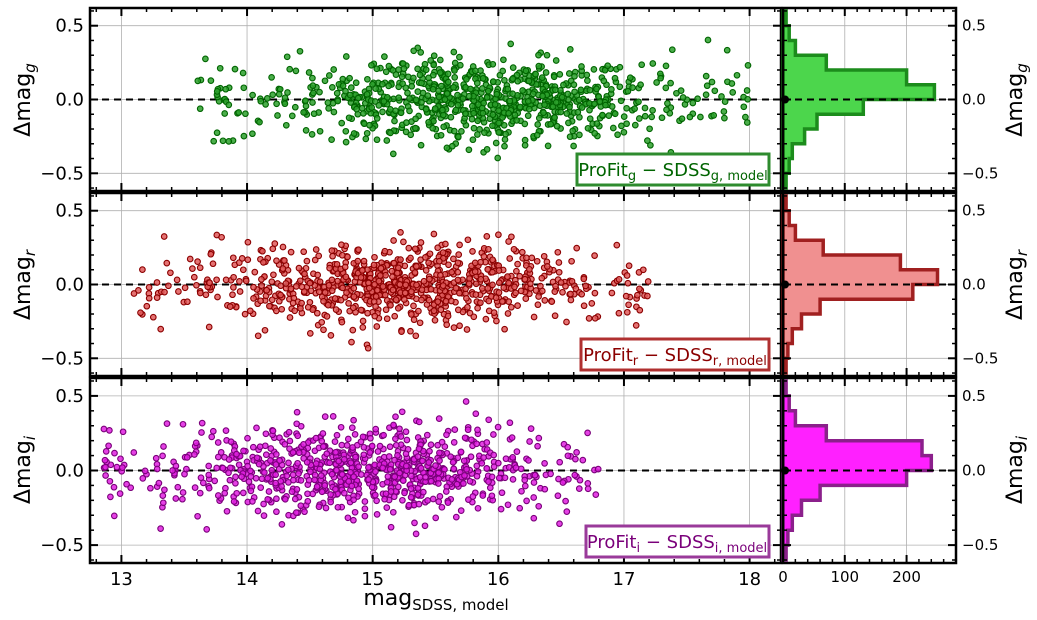 This screenshot has height=620, width=1037. I want to click on y-tick-labels-i: −0.5 0.0 0.5, so click(62, 471).